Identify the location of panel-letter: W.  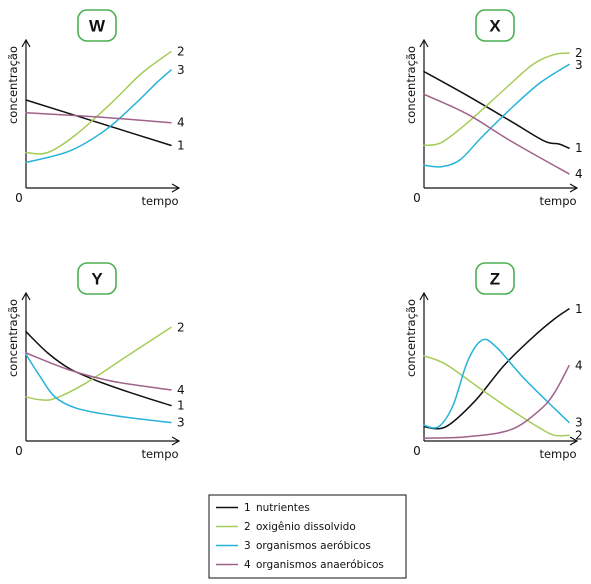
(97, 26).